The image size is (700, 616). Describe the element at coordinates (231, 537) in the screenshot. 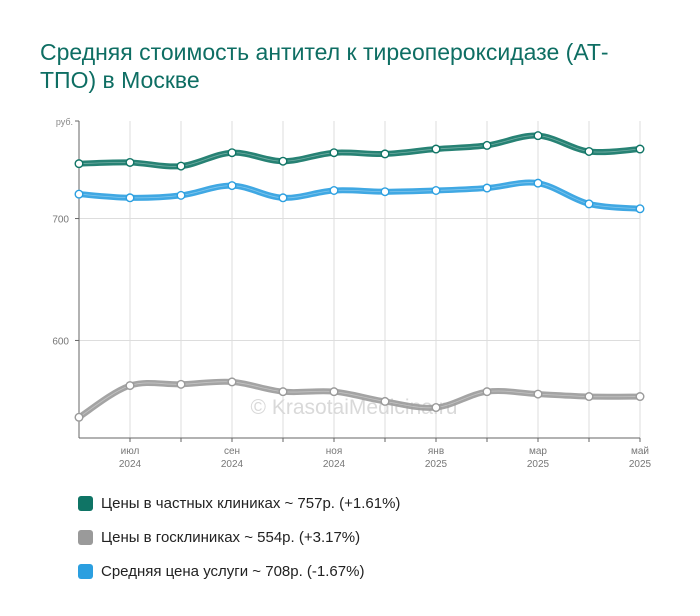

I see `legend-label-public: Цены в госклиниках ~ 554р. (+3.17%)` at that location.